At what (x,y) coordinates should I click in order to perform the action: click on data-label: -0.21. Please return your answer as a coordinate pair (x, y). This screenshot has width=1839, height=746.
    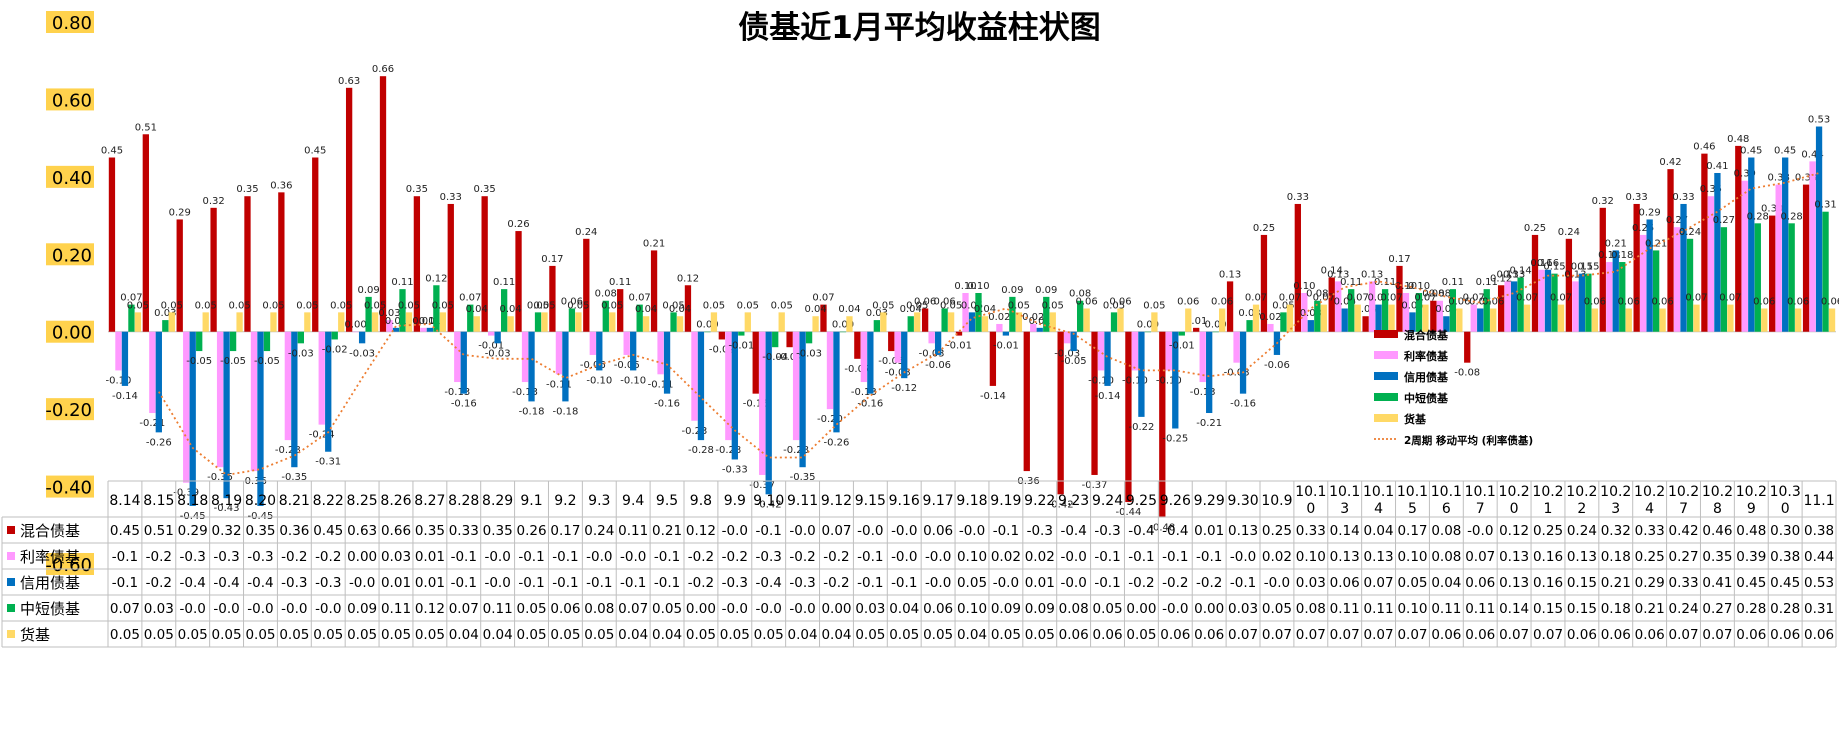
    Looking at the image, I should click on (1209, 423).